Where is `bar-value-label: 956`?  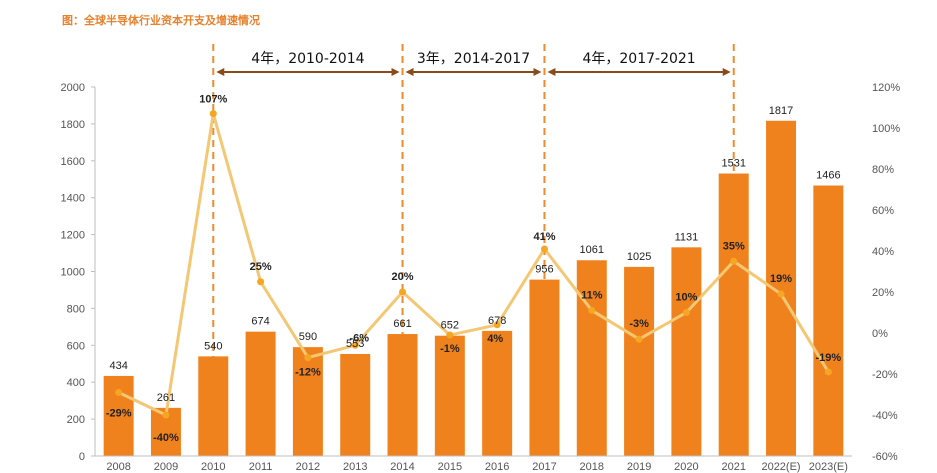 bar-value-label: 956 is located at coordinates (544, 270).